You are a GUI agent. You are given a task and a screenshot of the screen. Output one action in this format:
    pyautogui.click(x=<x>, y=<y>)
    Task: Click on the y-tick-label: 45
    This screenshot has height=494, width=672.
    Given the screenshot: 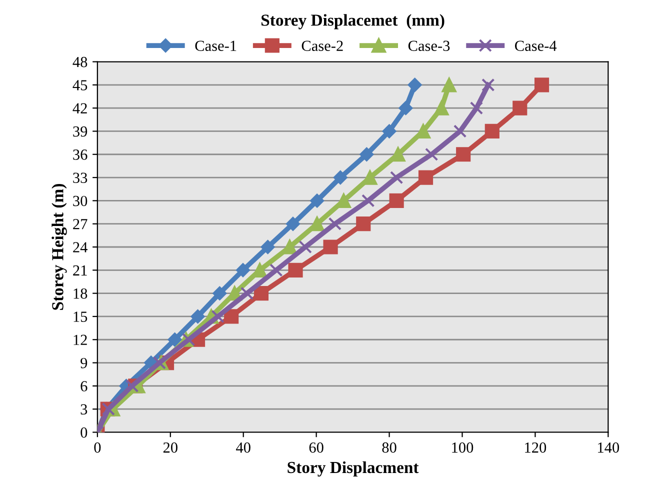 What is the action you would take?
    pyautogui.click(x=80, y=85)
    